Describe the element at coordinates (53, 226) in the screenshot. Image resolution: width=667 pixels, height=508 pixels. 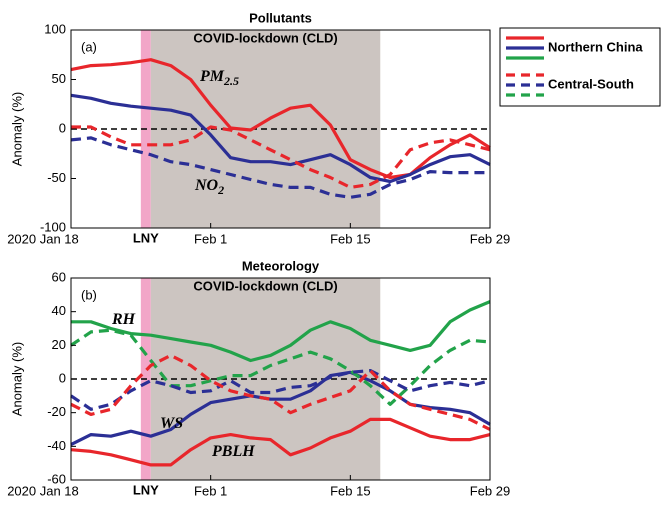
I see `y-tick-label: -100` at that location.